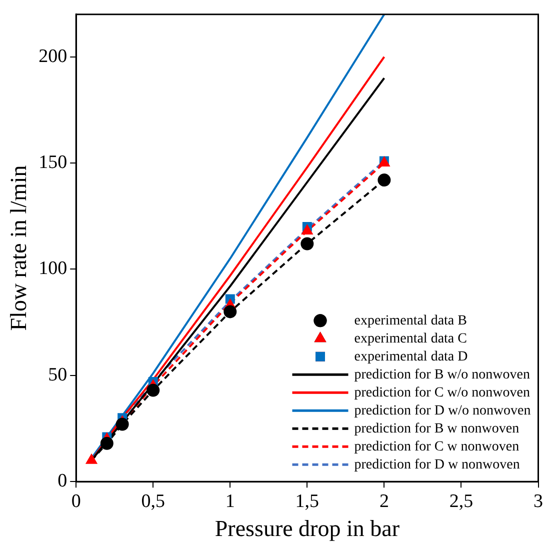 The width and height of the screenshot is (546, 546). What do you see at coordinates (442, 410) in the screenshot?
I see `legend-label: prediction for D w/o nonwoven` at bounding box center [442, 410].